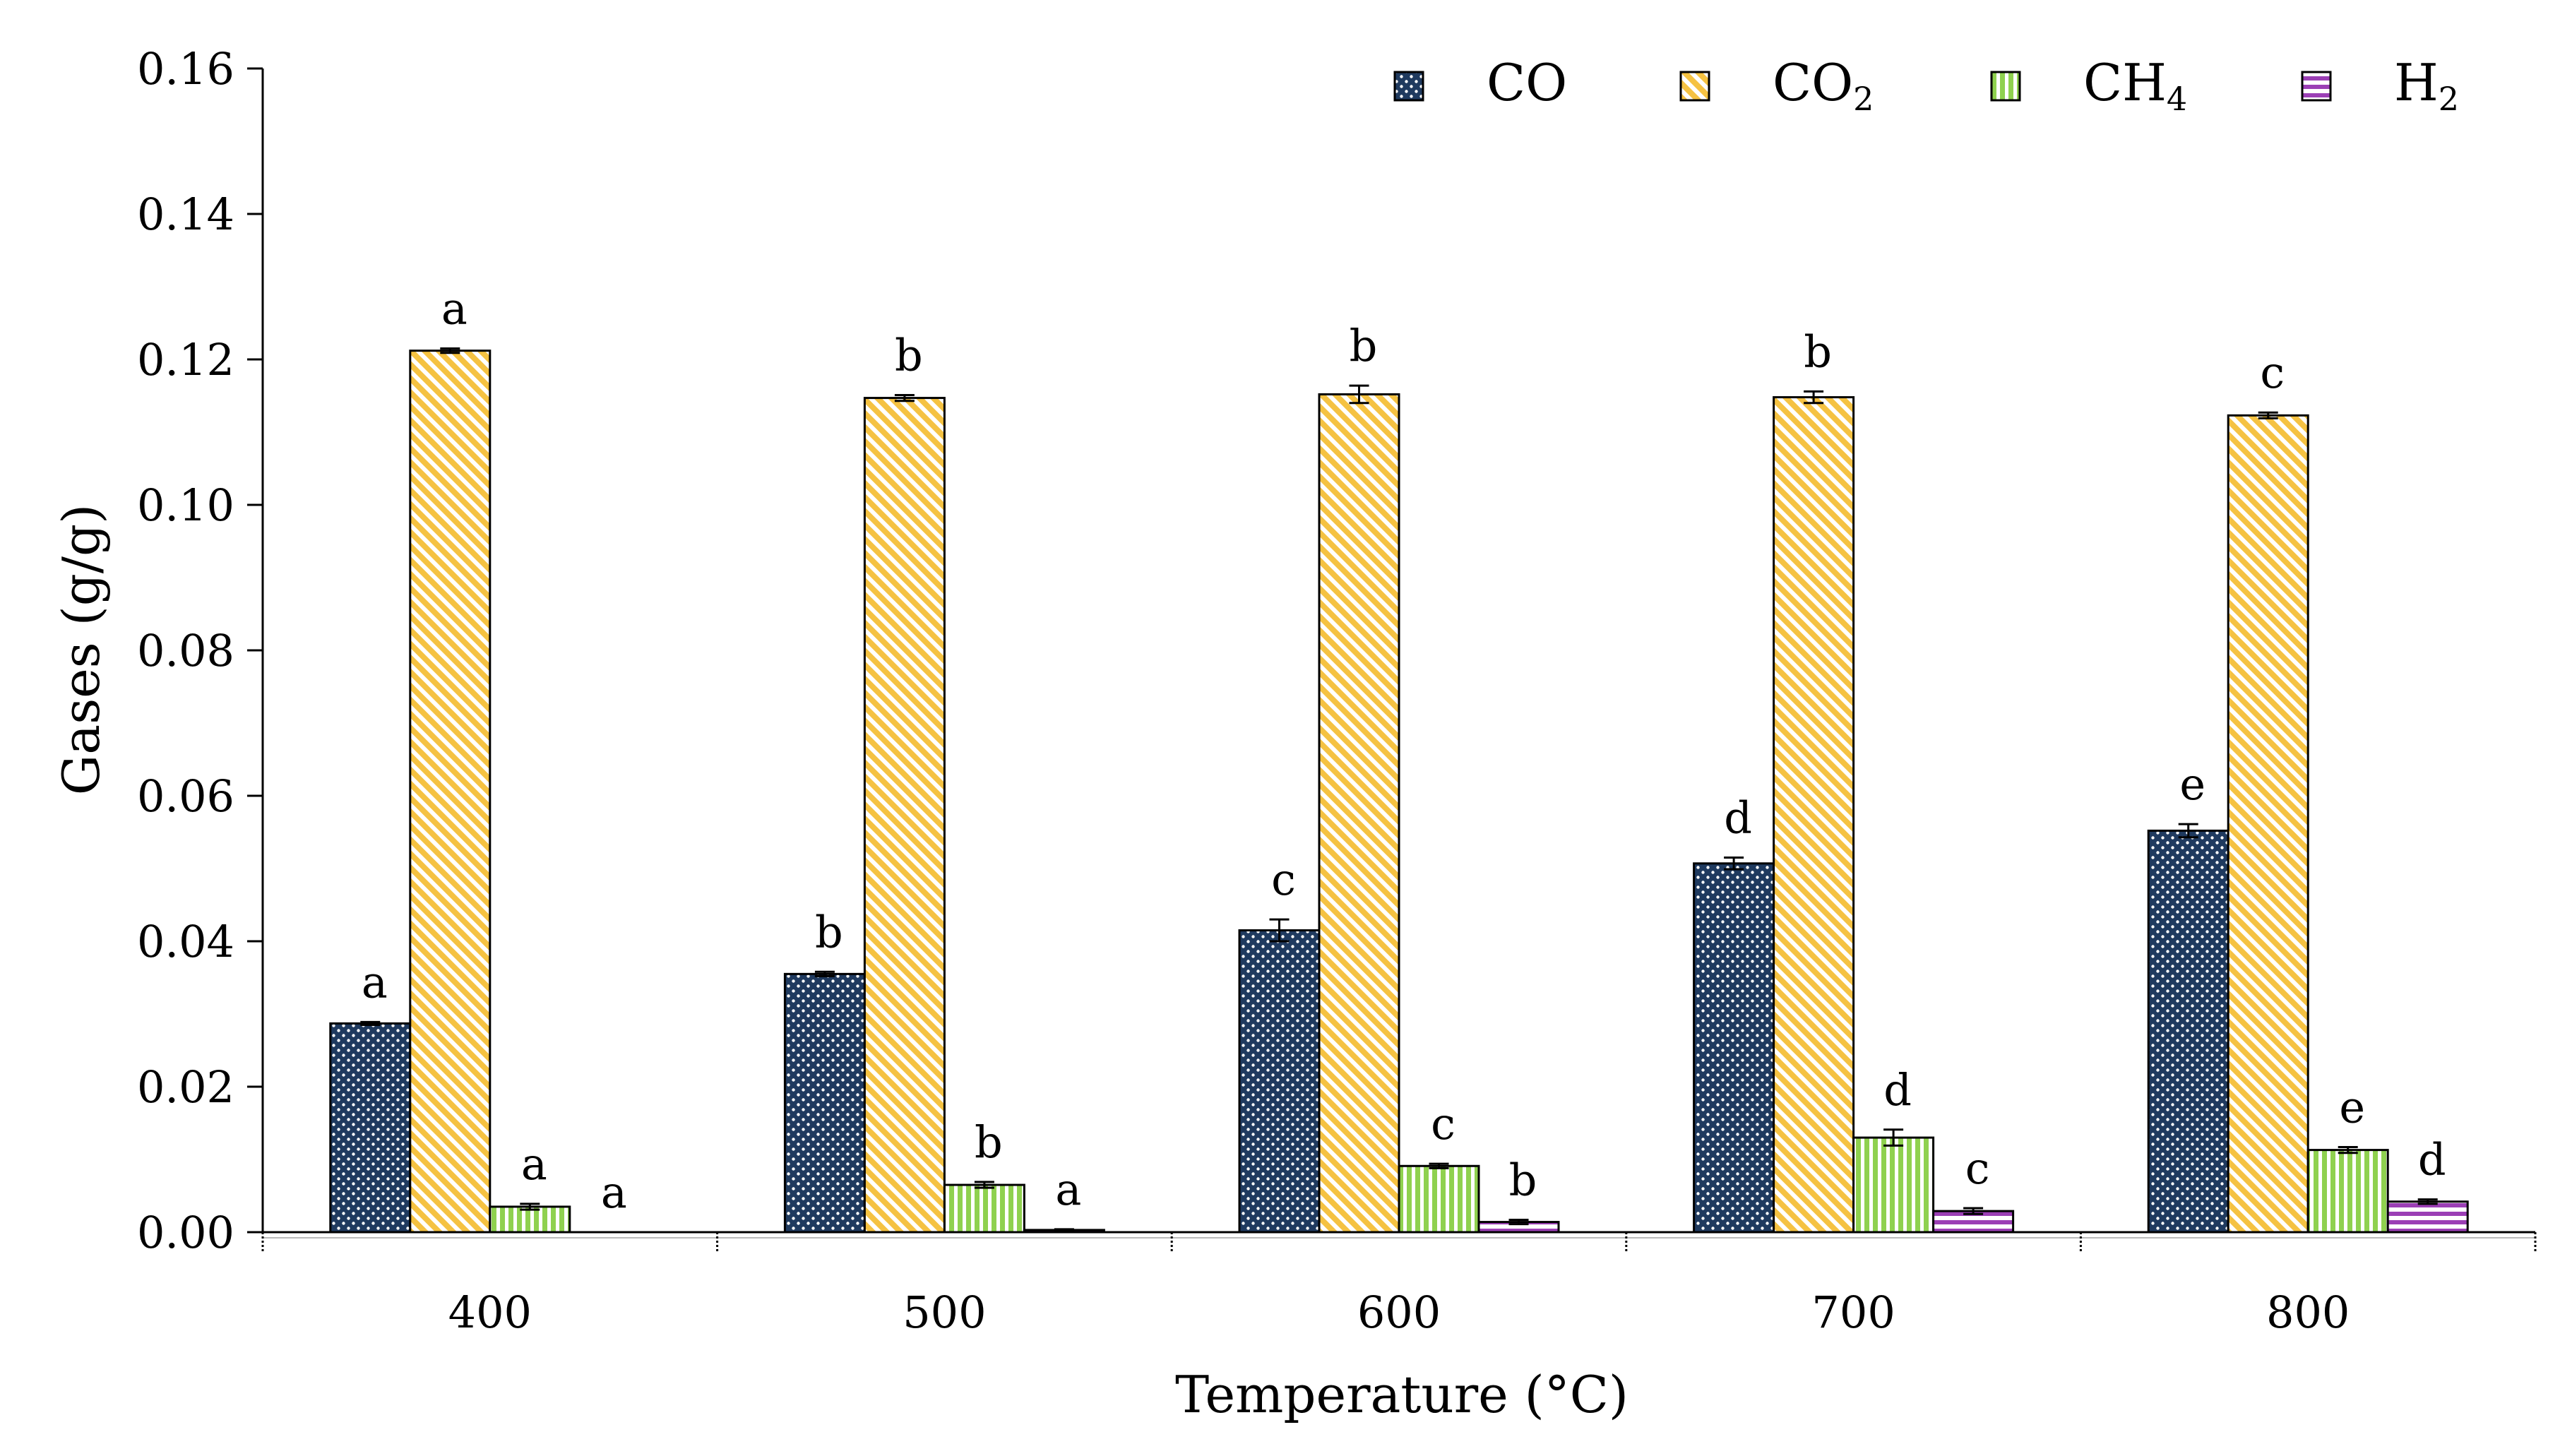  Describe the element at coordinates (1823, 85) in the screenshot. I see `legend-label: CO2` at that location.